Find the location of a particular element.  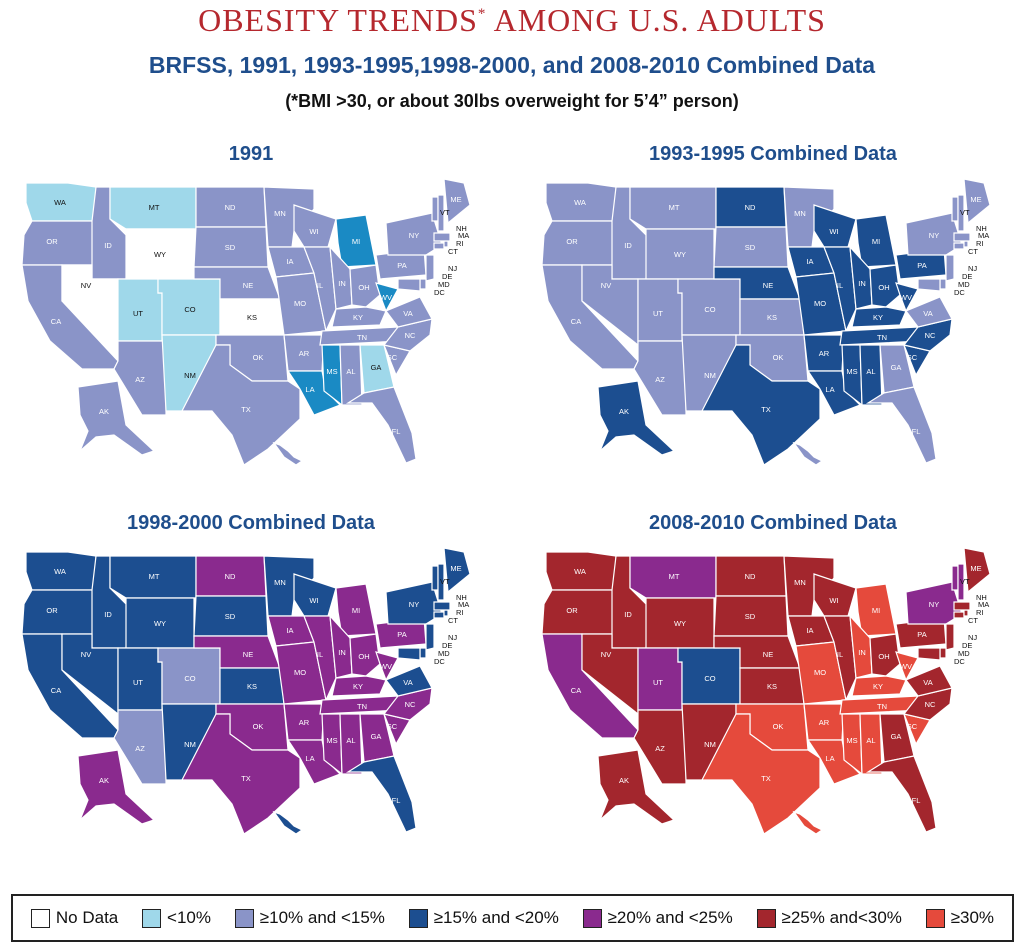

state-va is located at coordinates (409, 312).